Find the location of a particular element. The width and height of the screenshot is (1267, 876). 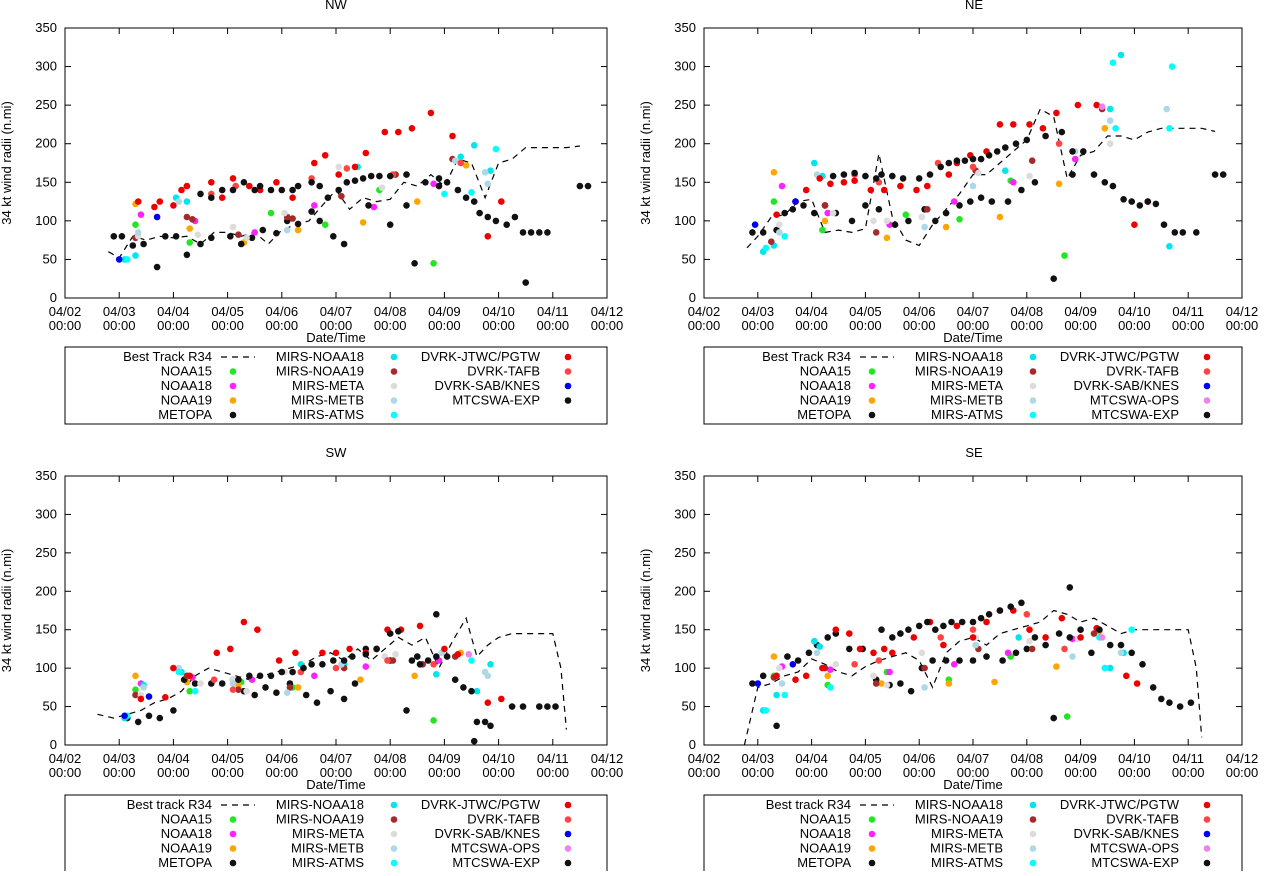

x-tick-label-date: 04/10 is located at coordinates (498, 311).